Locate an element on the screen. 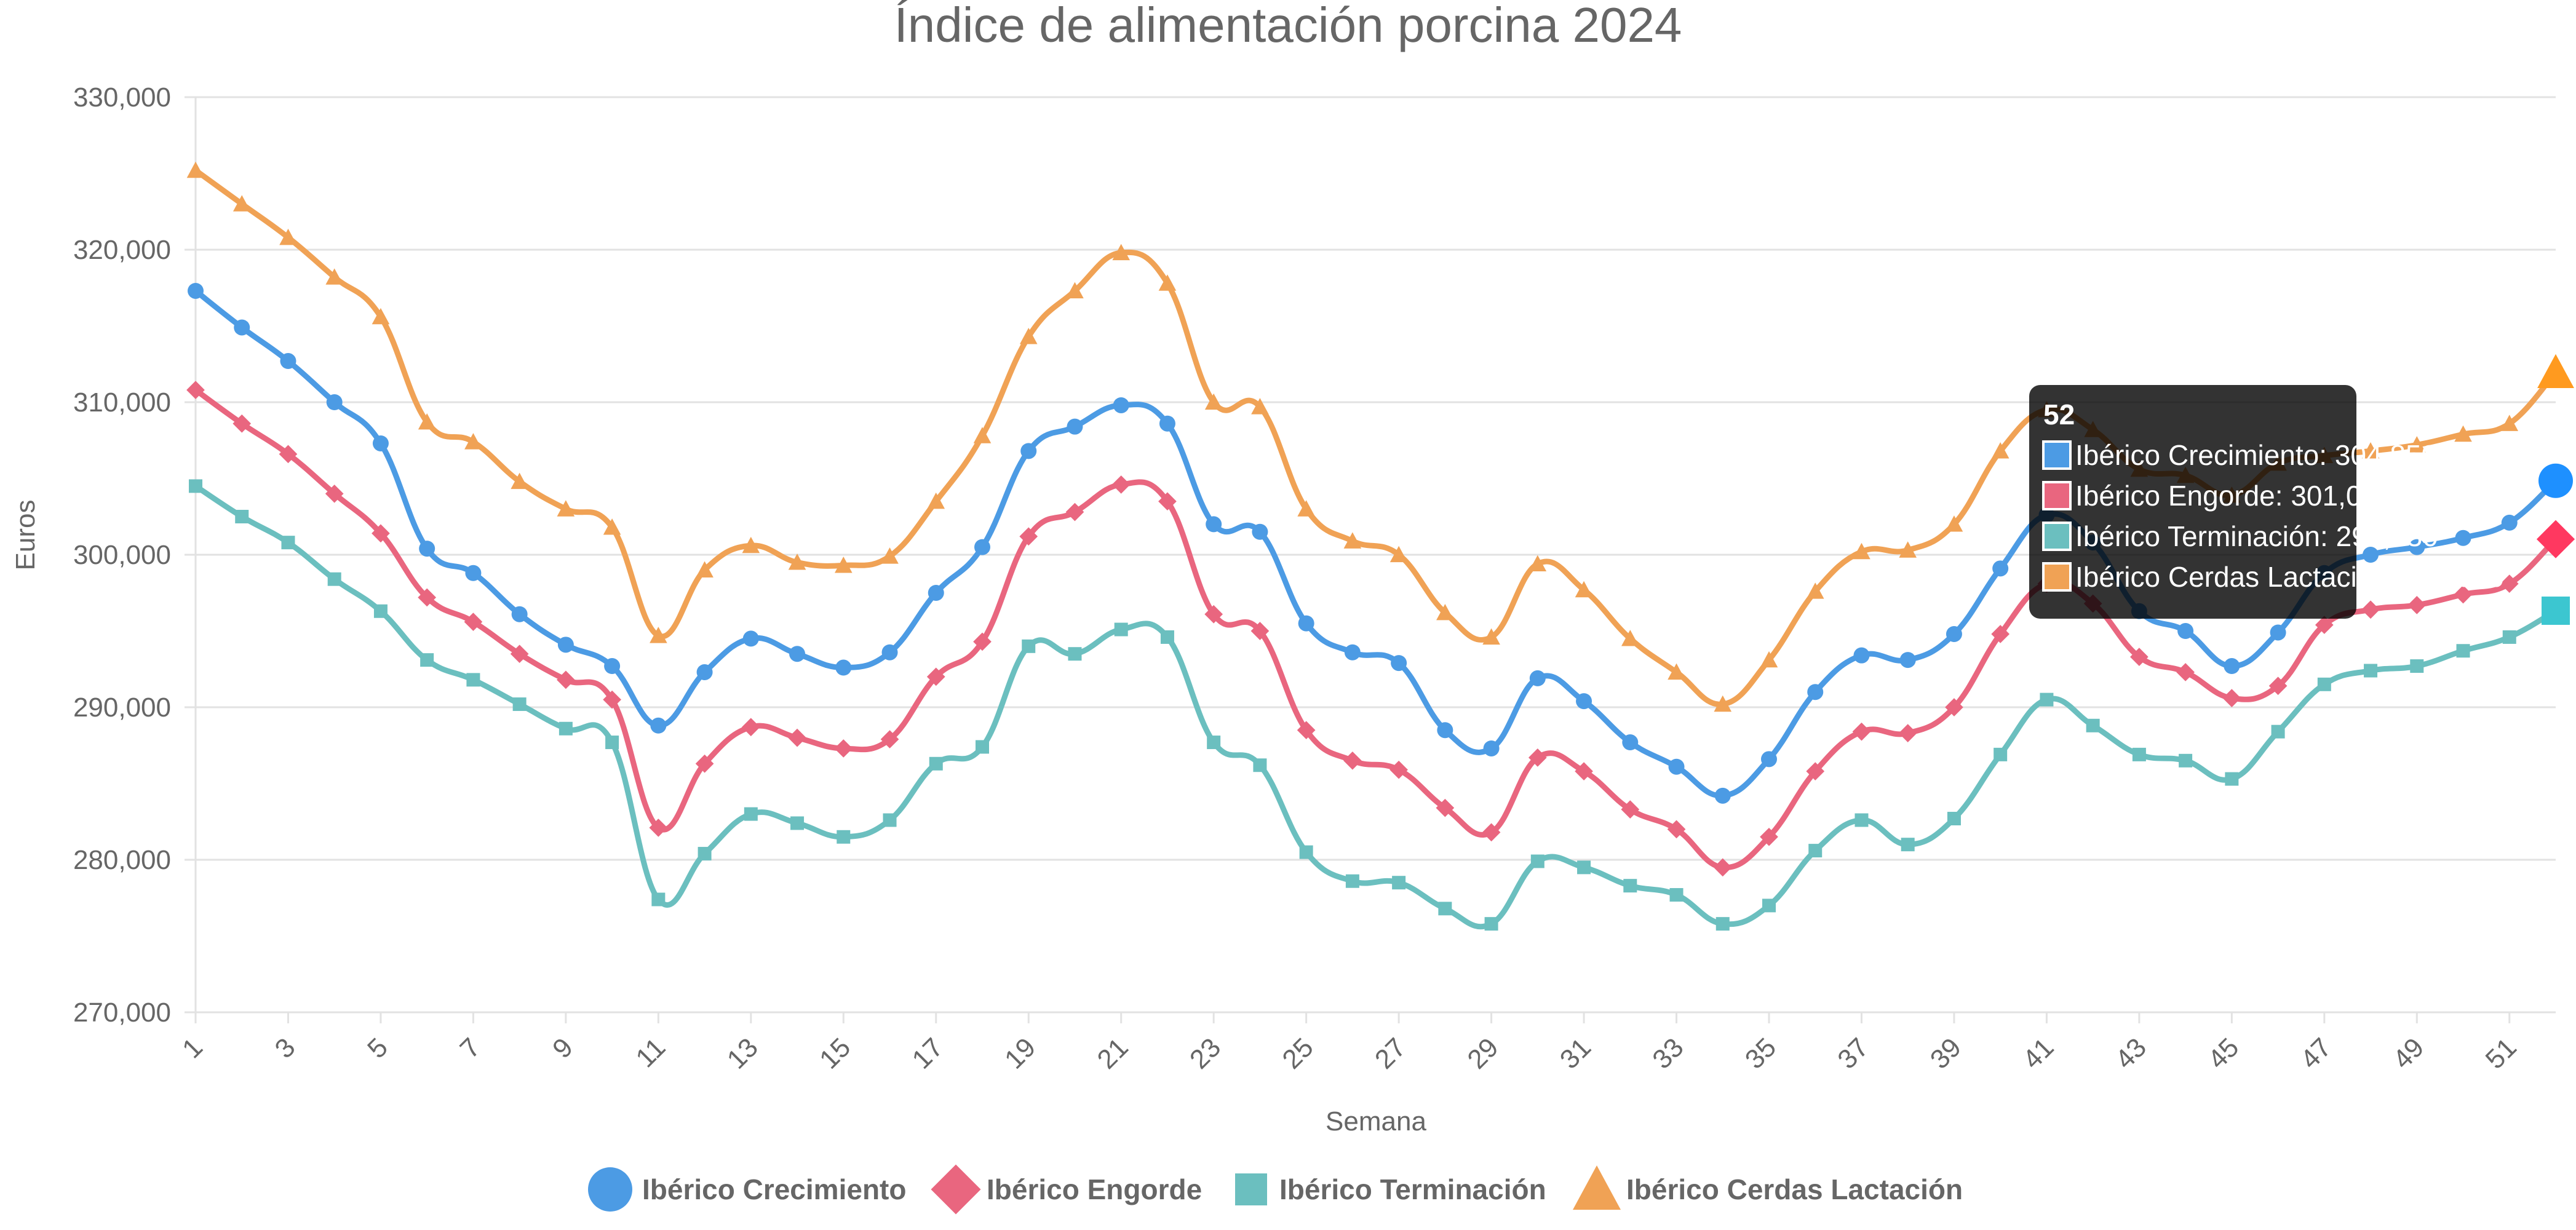 This screenshot has width=2576, height=1230. x-tick-label: 41 is located at coordinates (2038, 1053).